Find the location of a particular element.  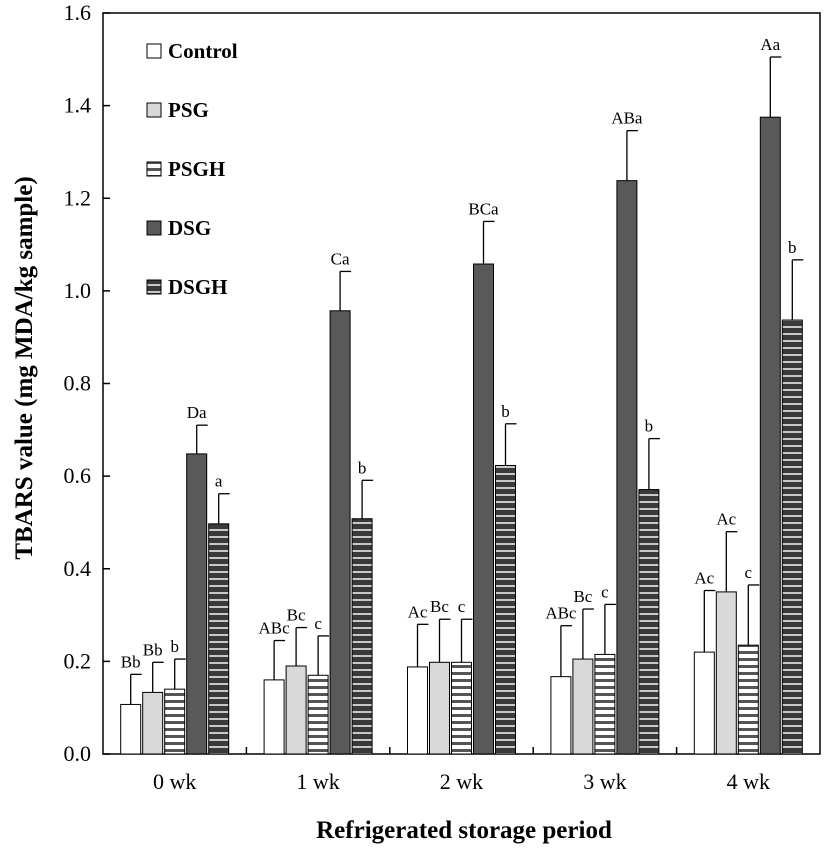

bar-data-label: Da is located at coordinates (197, 412).